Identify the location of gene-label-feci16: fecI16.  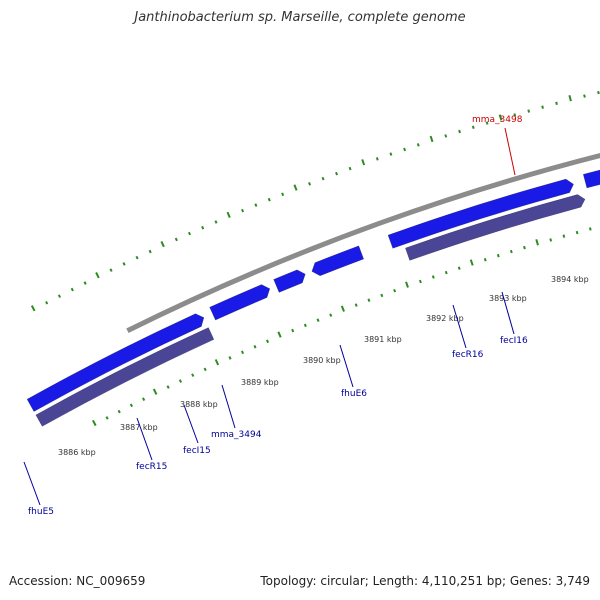
(514, 341).